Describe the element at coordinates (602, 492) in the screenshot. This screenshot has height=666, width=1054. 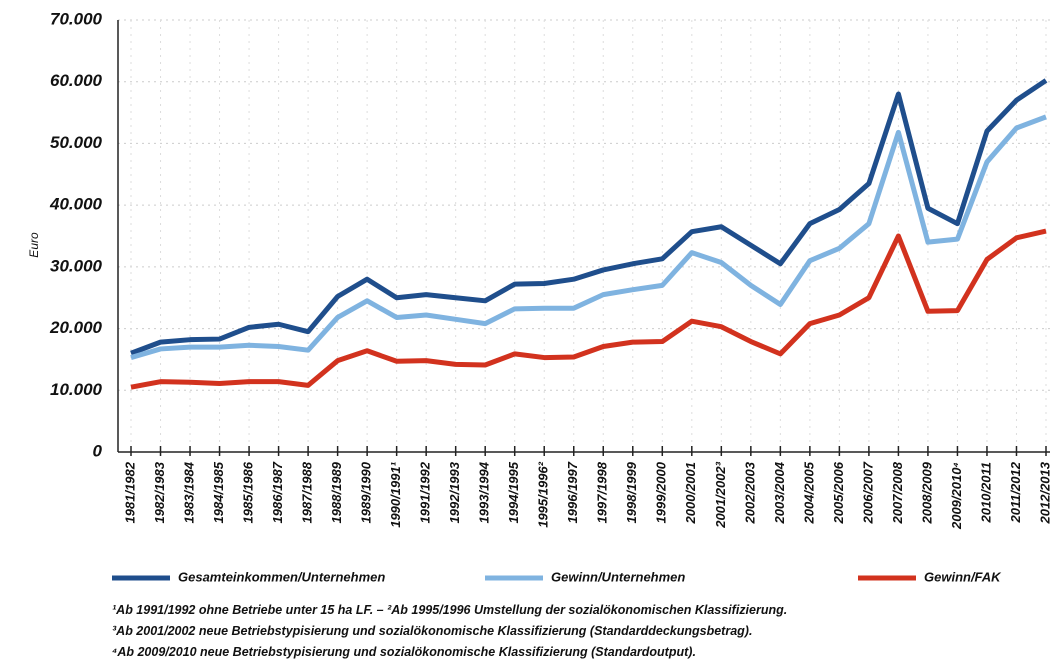
I see `x-tick-label: 1997/1998` at that location.